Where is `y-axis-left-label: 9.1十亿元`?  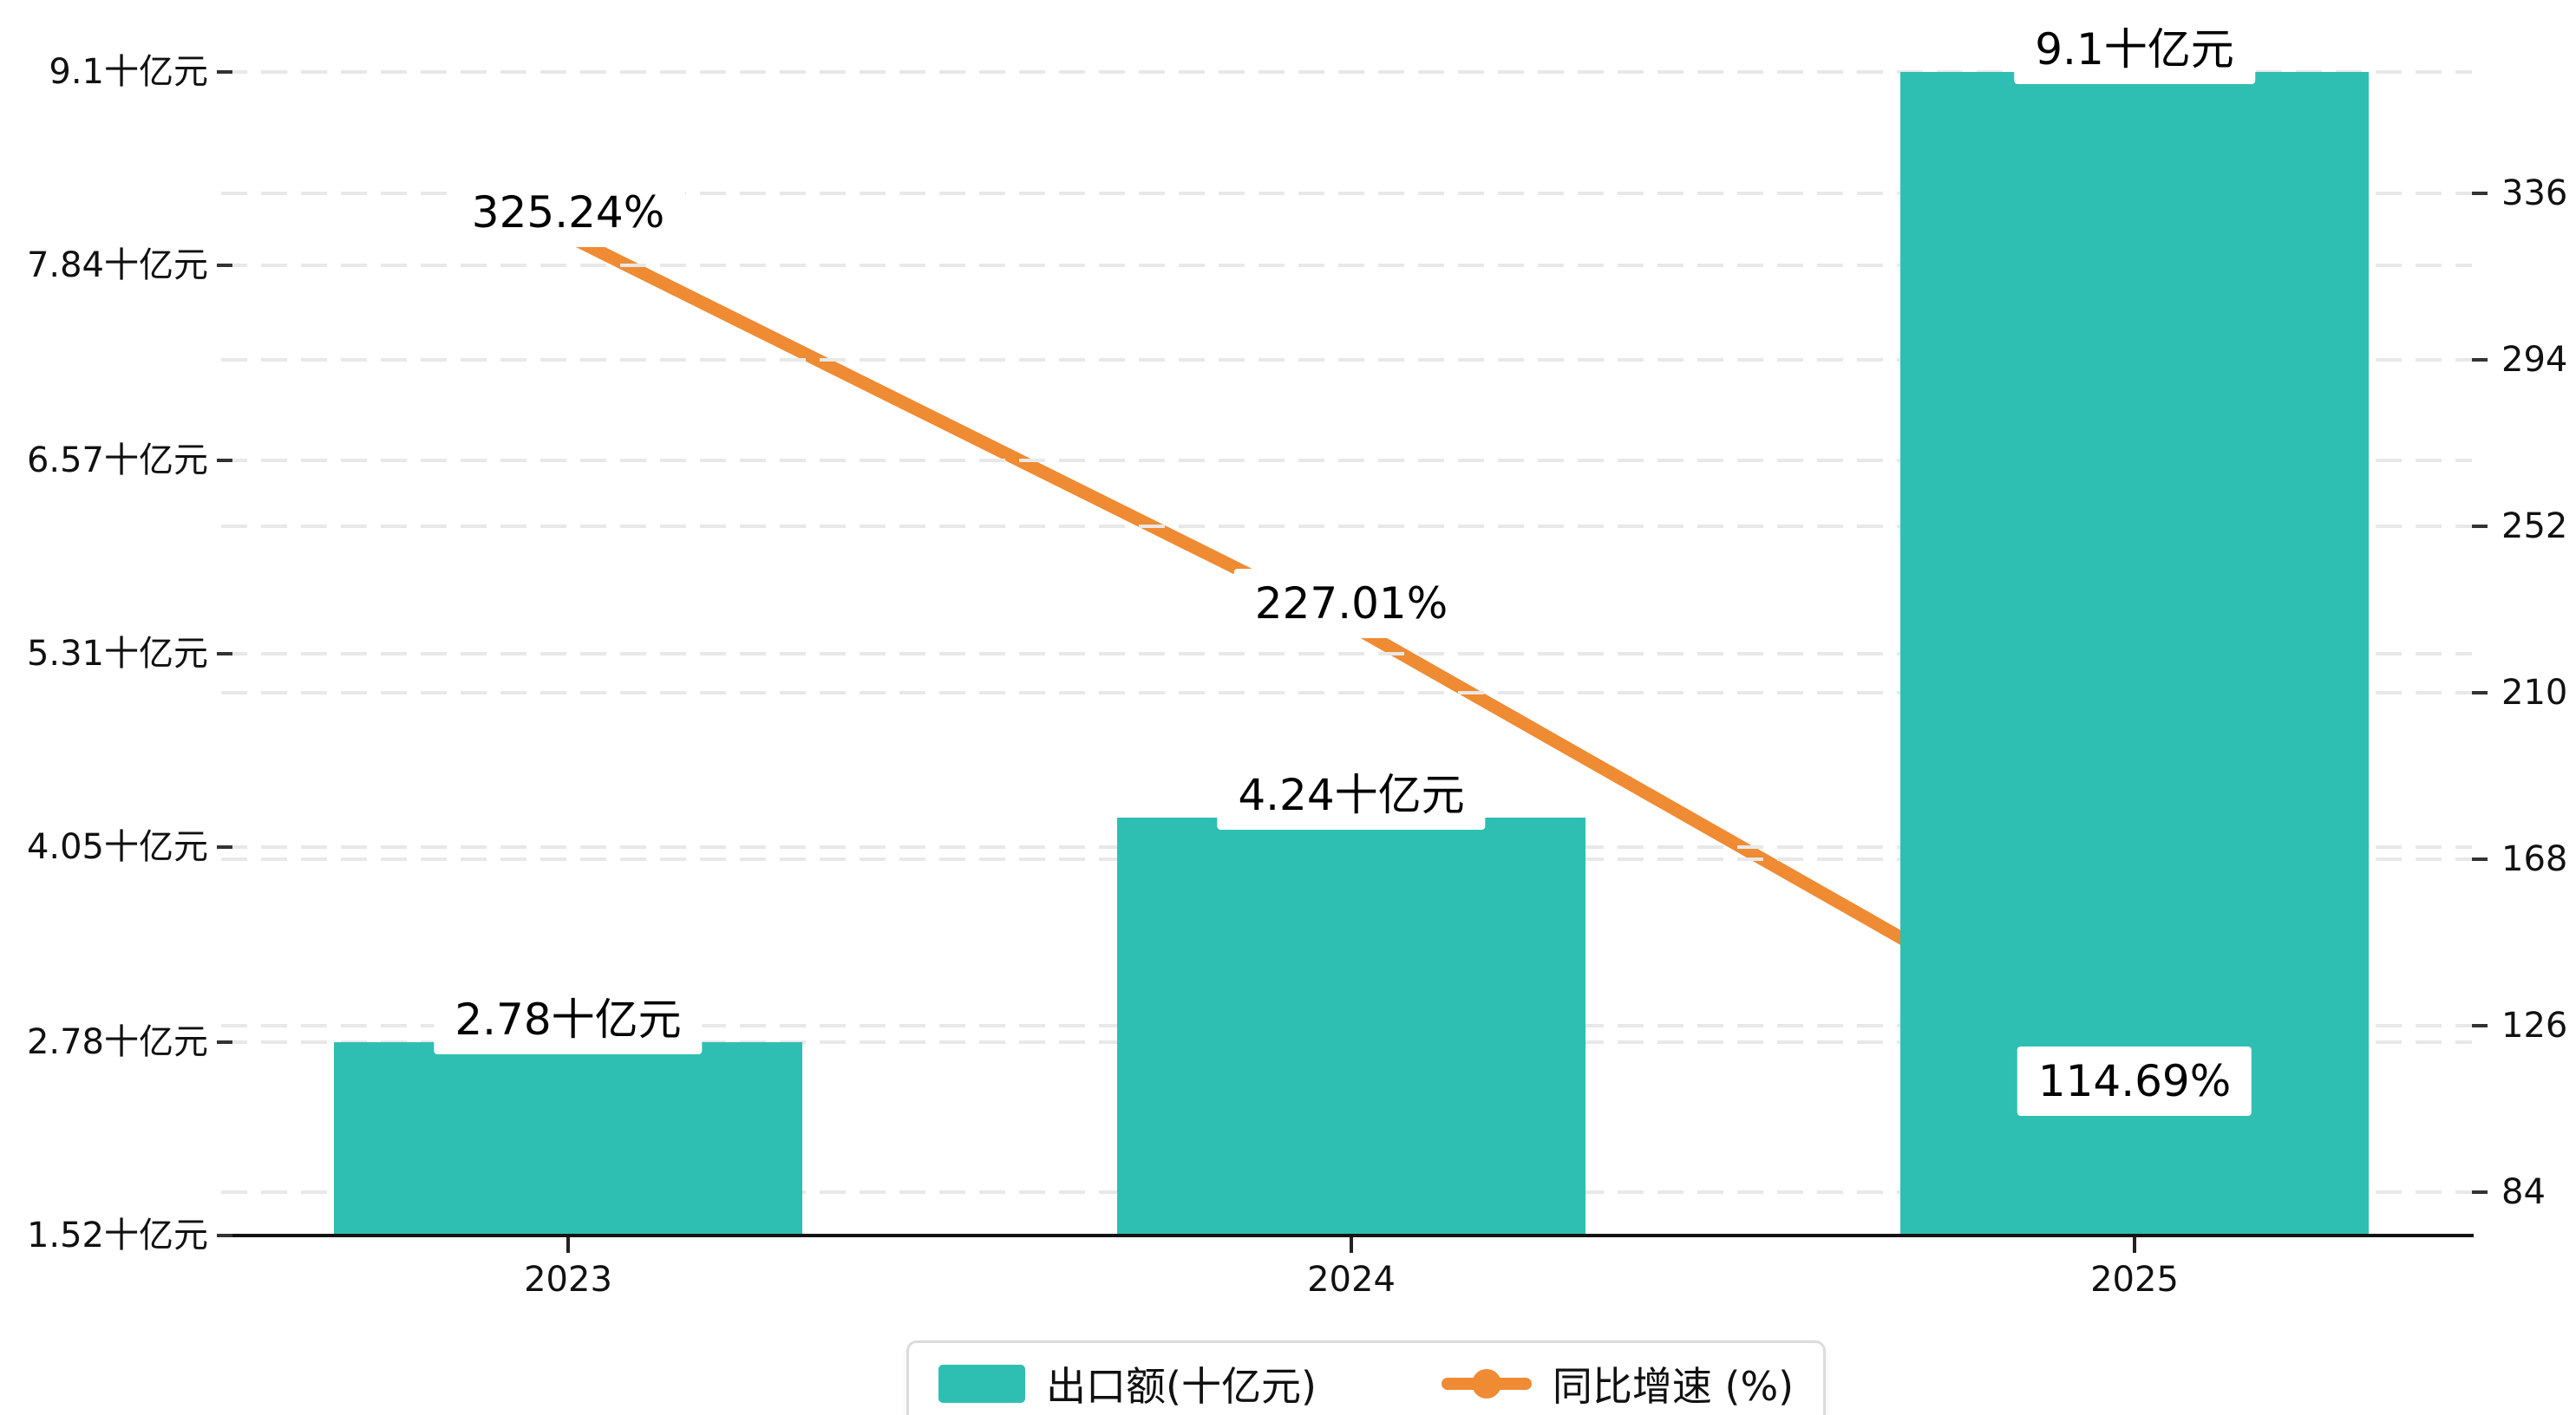
y-axis-left-label: 9.1十亿元 is located at coordinates (128, 72).